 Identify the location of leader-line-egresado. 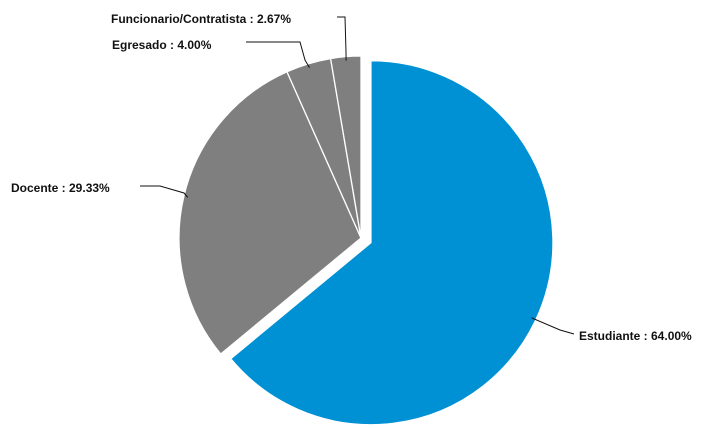
(278, 54).